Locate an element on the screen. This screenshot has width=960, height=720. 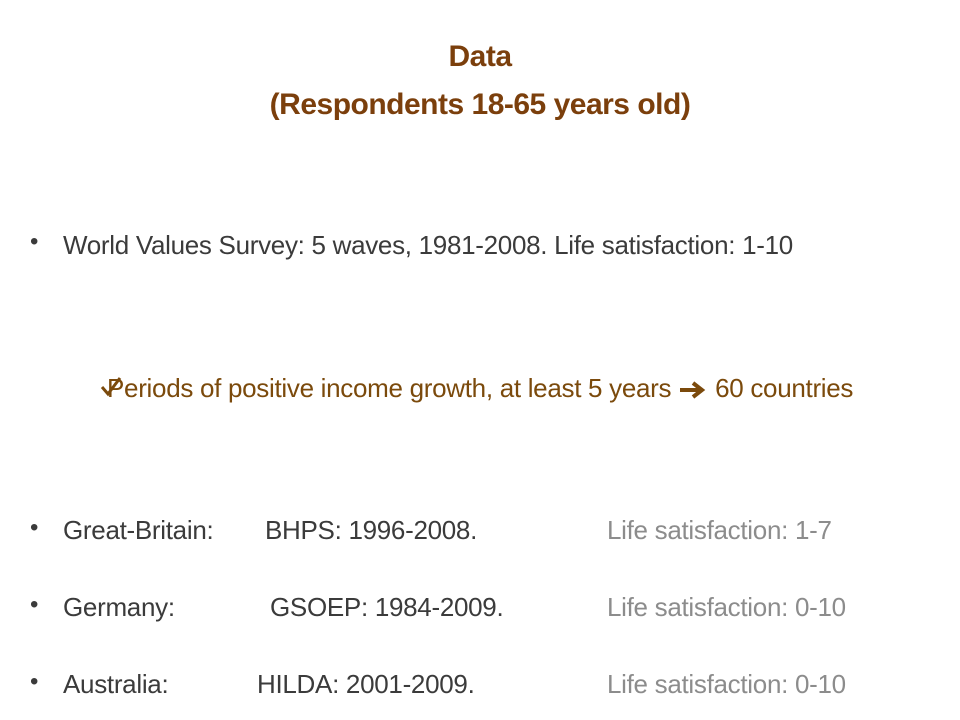
check-icon is located at coordinates (120, 388).